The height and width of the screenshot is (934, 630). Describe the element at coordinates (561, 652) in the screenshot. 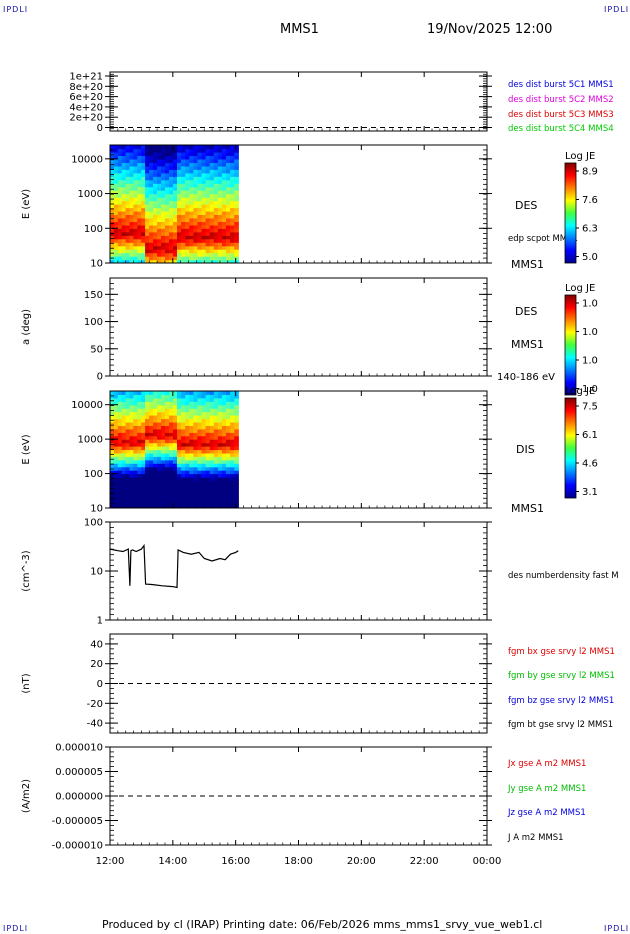

I see `legend-entry: fgm bx gse srvy l2 MMS1` at that location.